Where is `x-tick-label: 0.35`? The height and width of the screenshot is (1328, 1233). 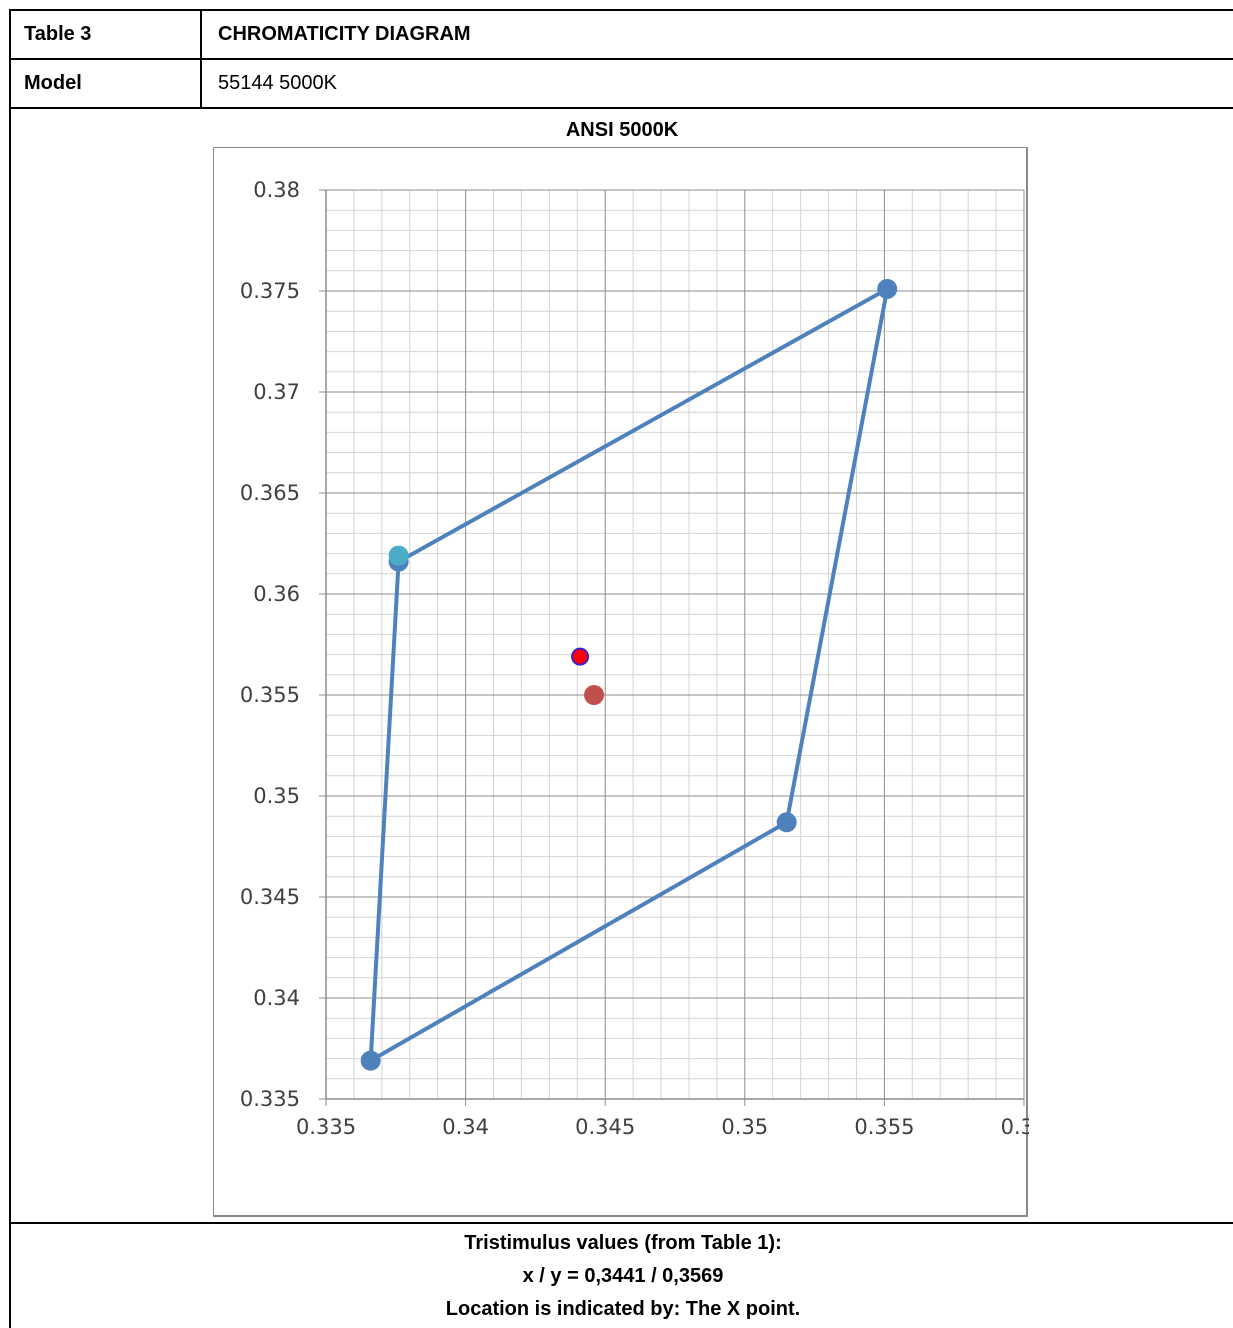
x-tick-label: 0.35 is located at coordinates (744, 1127).